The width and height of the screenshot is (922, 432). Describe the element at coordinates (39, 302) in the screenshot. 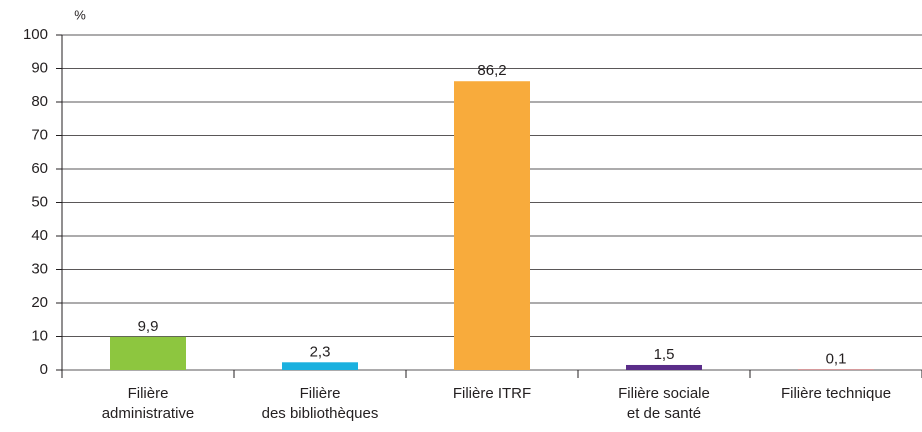

I see `y-tick-label: 20` at that location.